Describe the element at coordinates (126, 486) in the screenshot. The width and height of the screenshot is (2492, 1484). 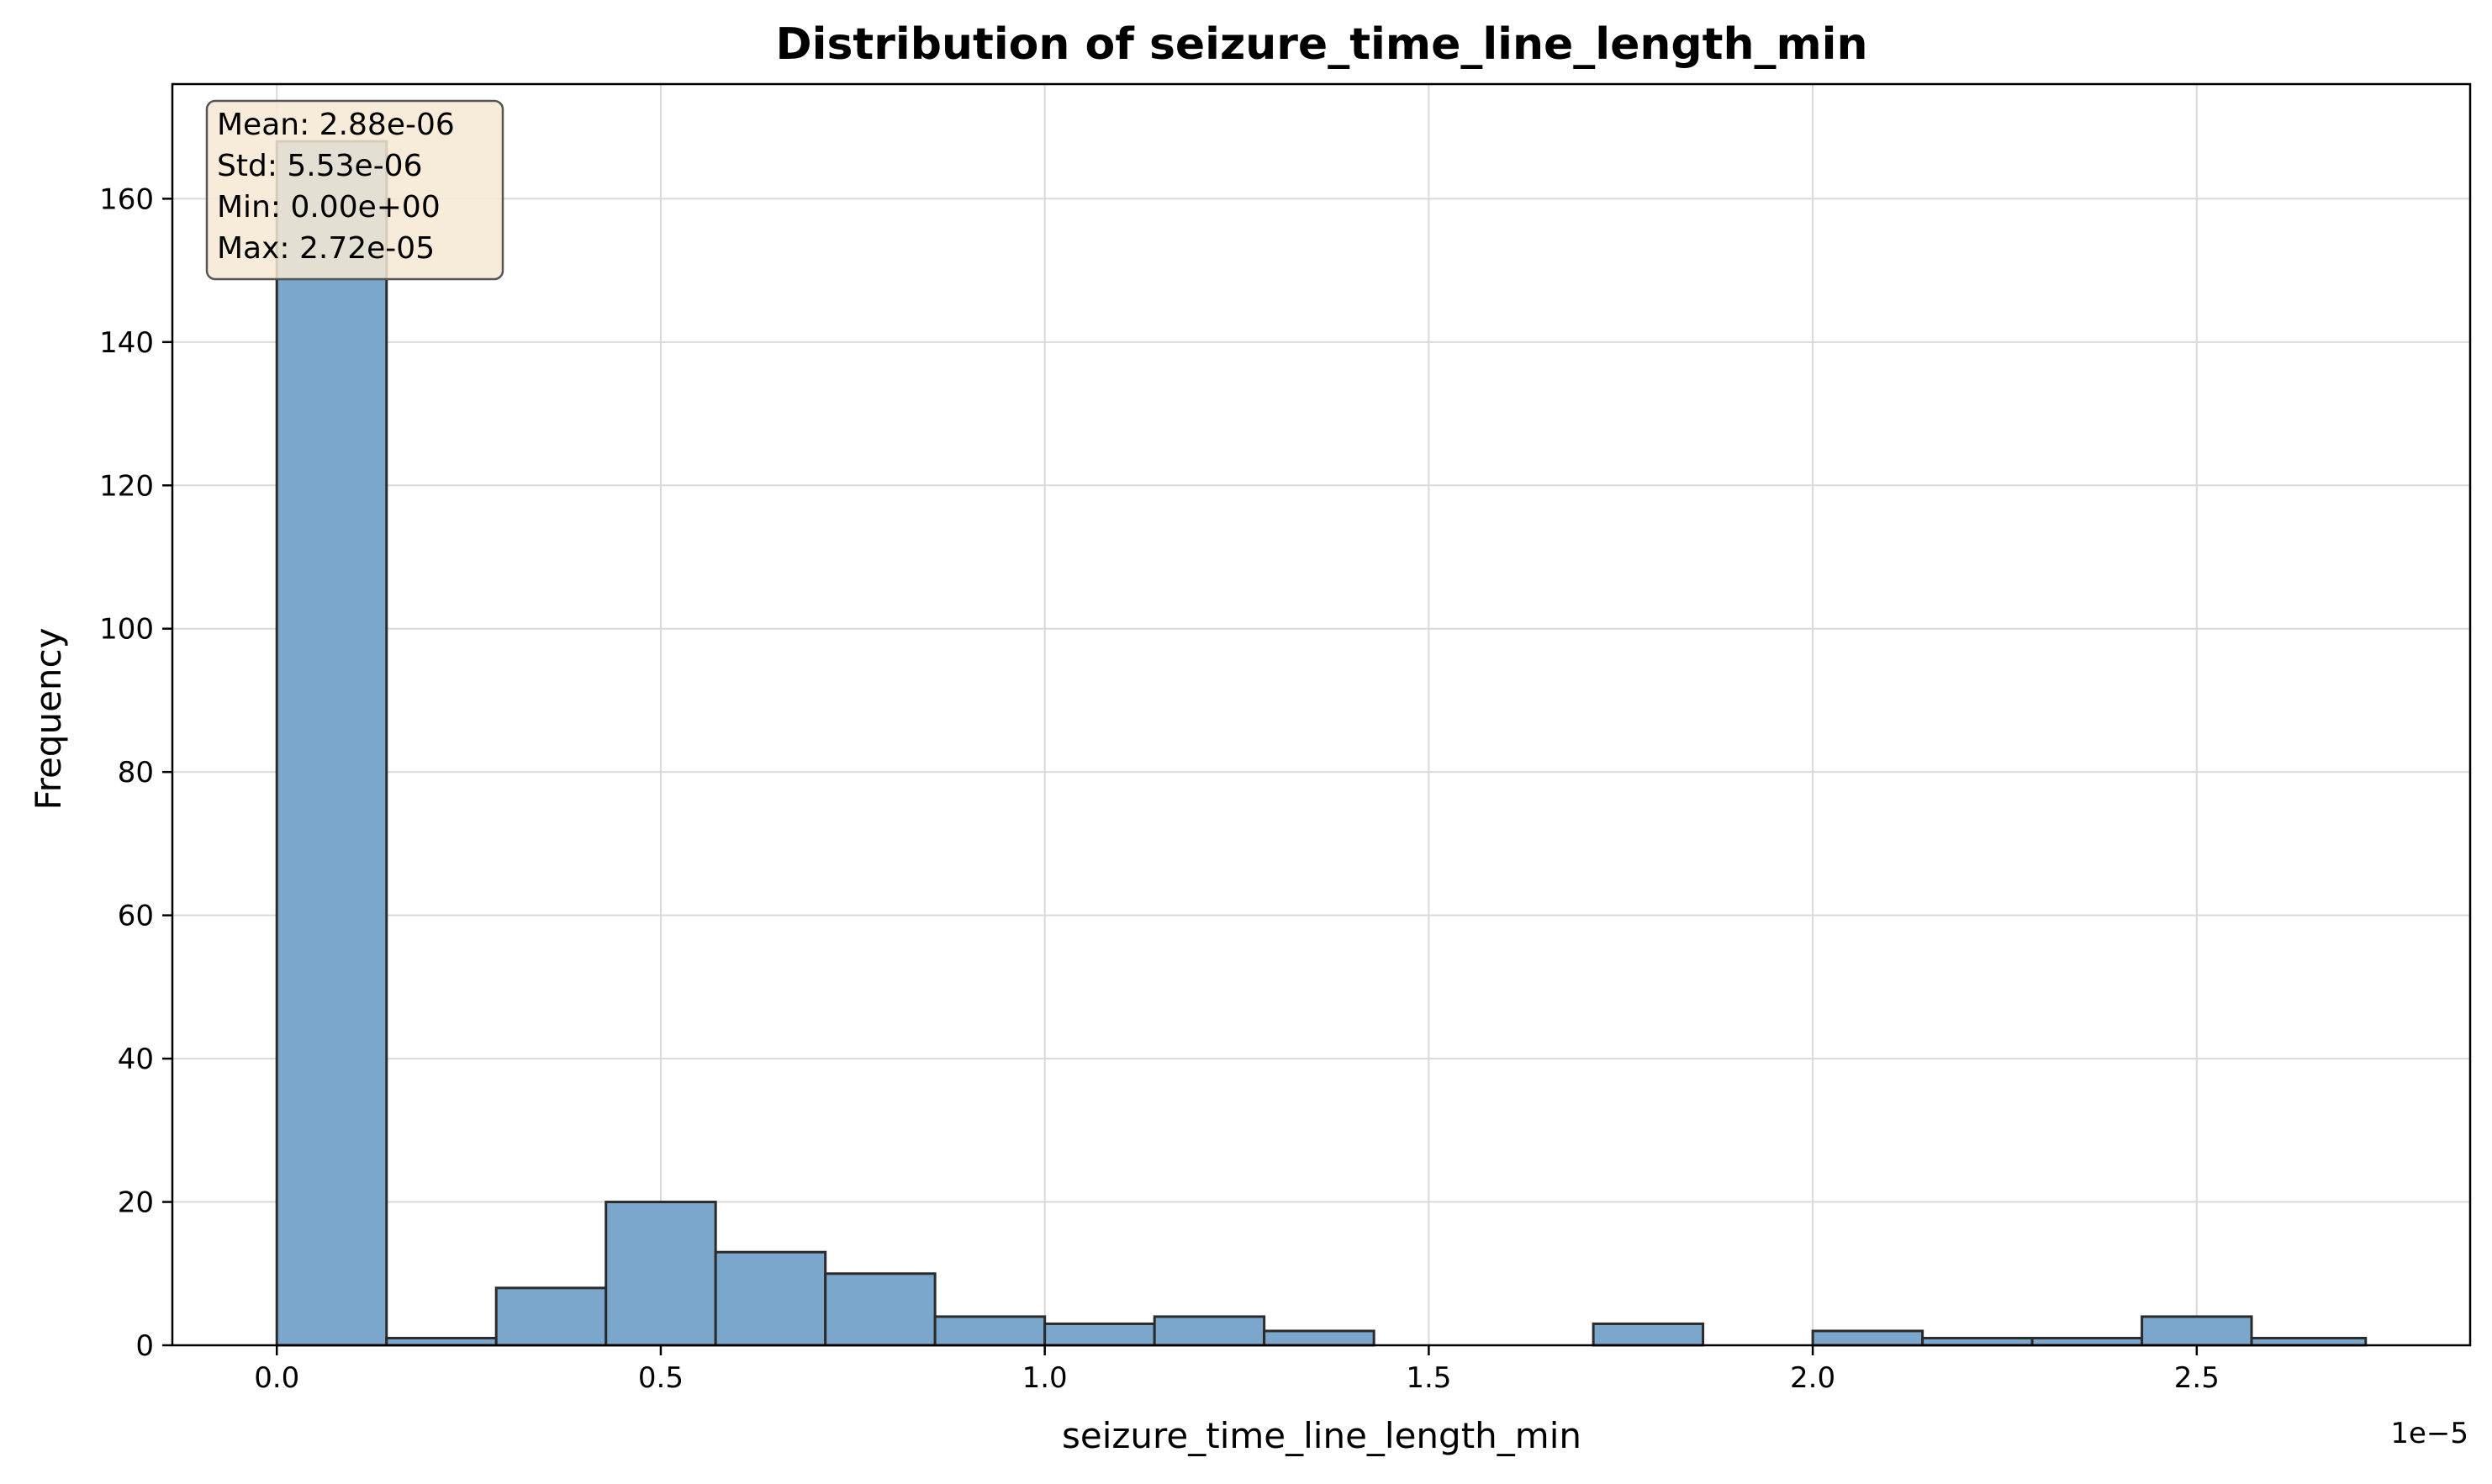
I see `y-tick-label: 120` at that location.